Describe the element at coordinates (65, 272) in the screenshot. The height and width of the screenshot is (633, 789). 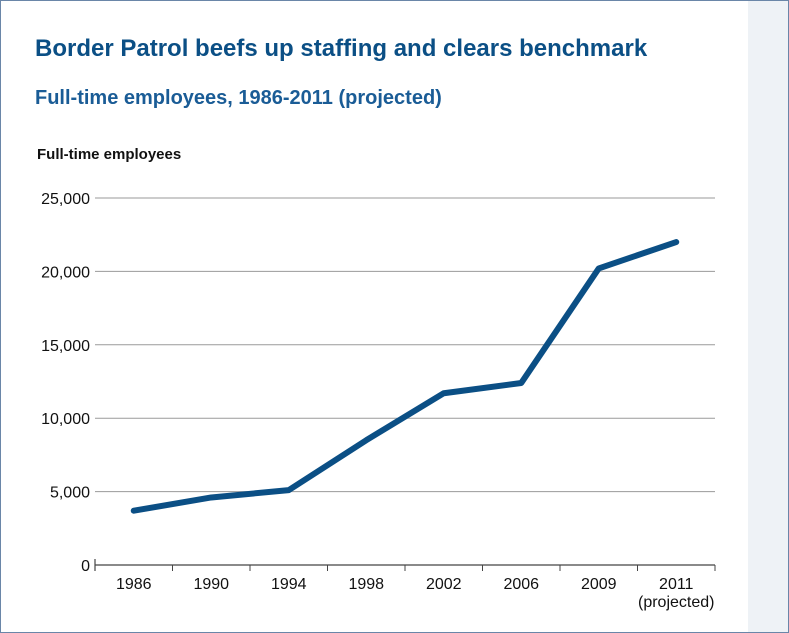
I see `y-tick-label-20000: 20,000` at that location.